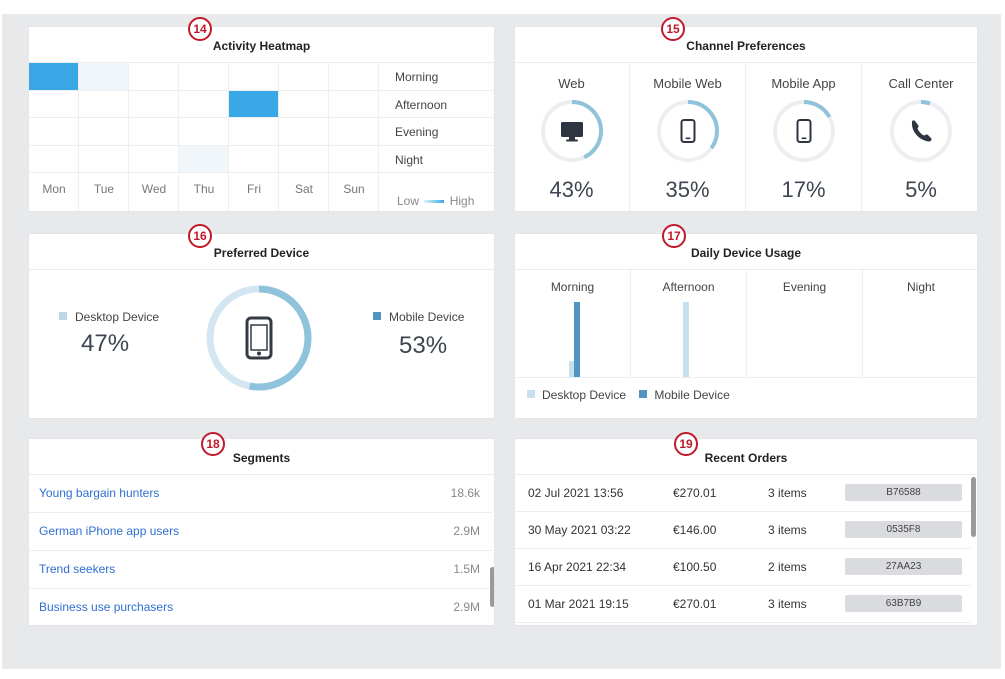 The height and width of the screenshot is (679, 1005). Describe the element at coordinates (903, 603) in the screenshot. I see `order-id-badge: 63B7B9` at that location.